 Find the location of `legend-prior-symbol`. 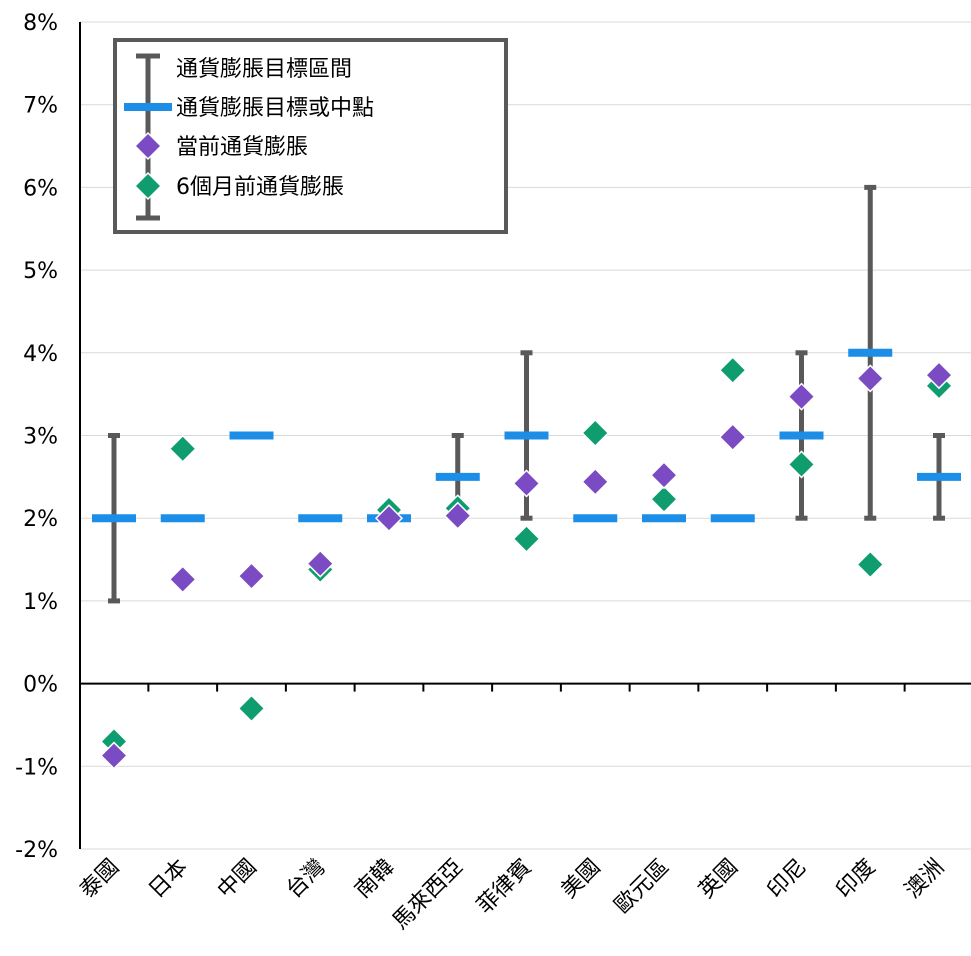

legend-prior-symbol is located at coordinates (148, 186).